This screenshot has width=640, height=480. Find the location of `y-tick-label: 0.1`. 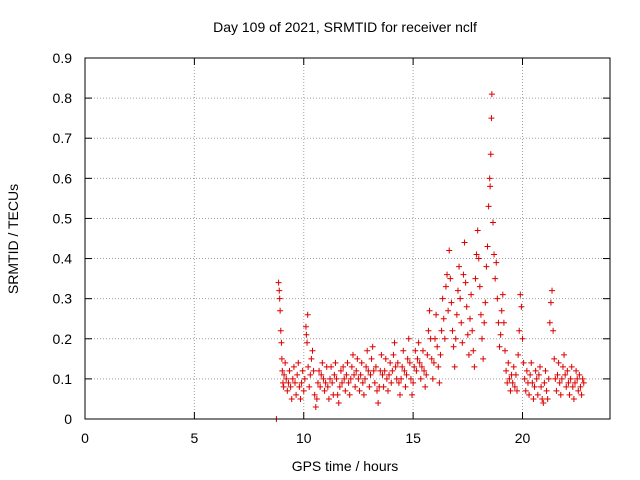

y-tick-label: 0.1 is located at coordinates (63, 379).